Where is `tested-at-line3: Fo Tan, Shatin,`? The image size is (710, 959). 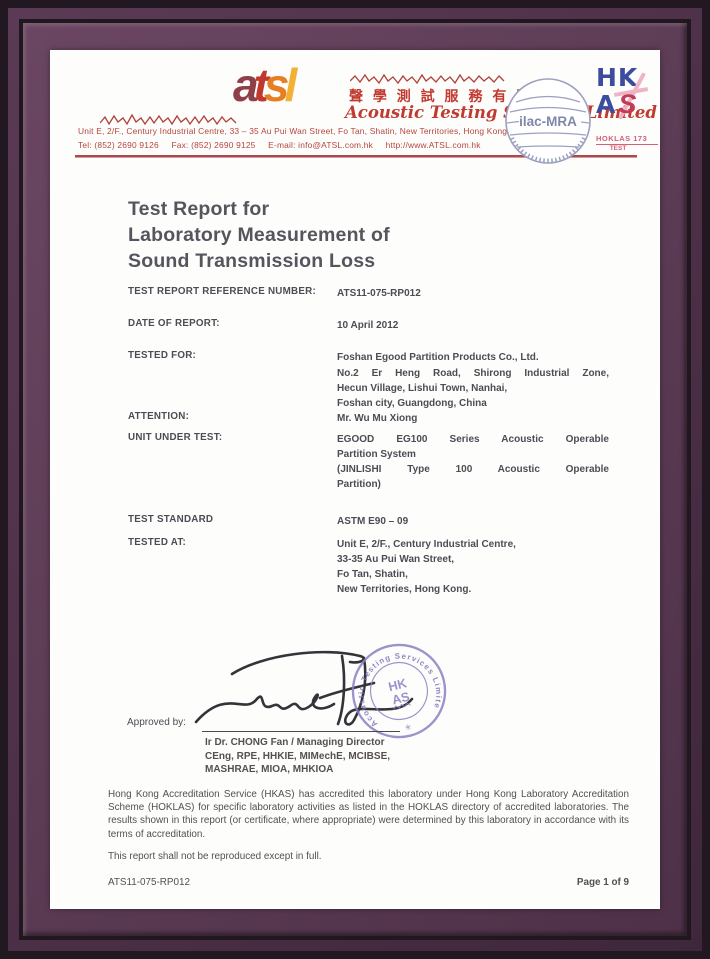 tested-at-line3: Fo Tan, Shatin, is located at coordinates (372, 574).